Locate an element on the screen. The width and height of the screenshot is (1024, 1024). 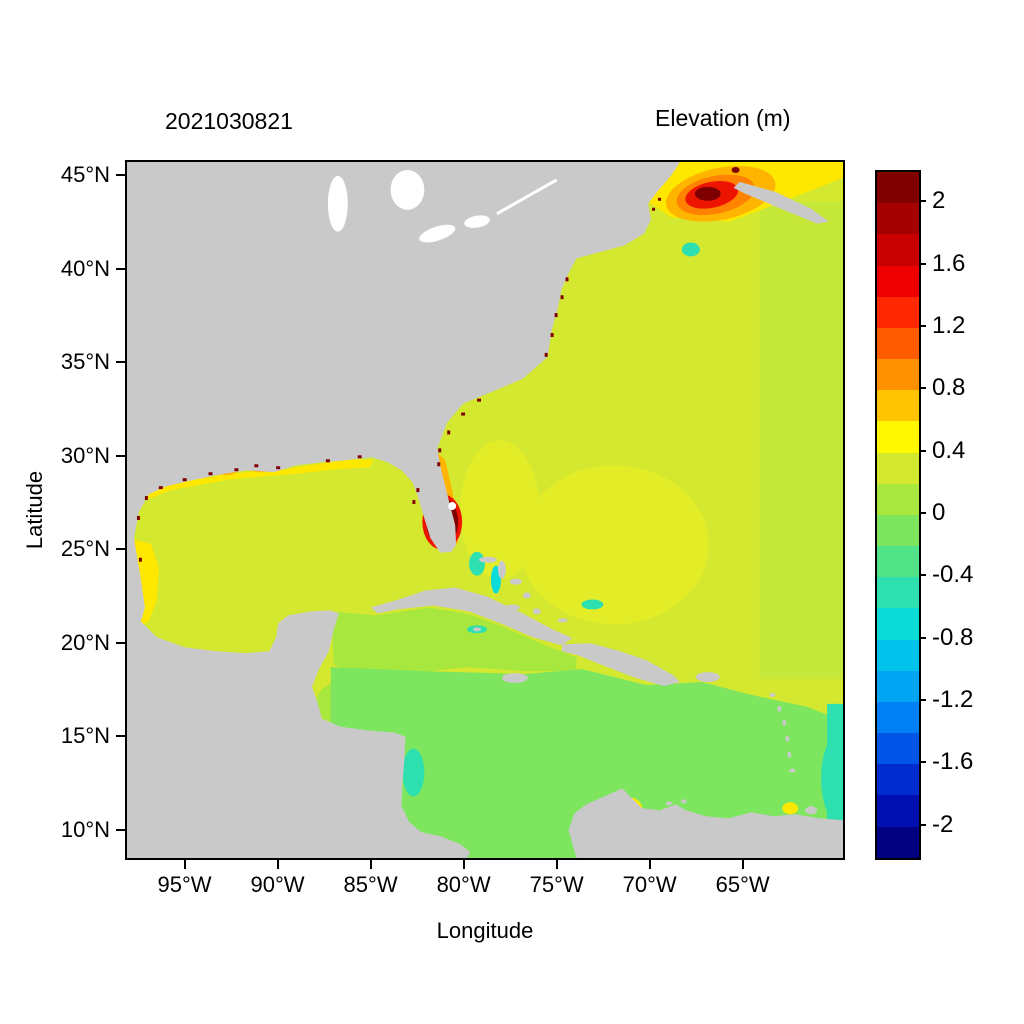
colorbar-tick-label: -1.2 is located at coordinates (953, 700).